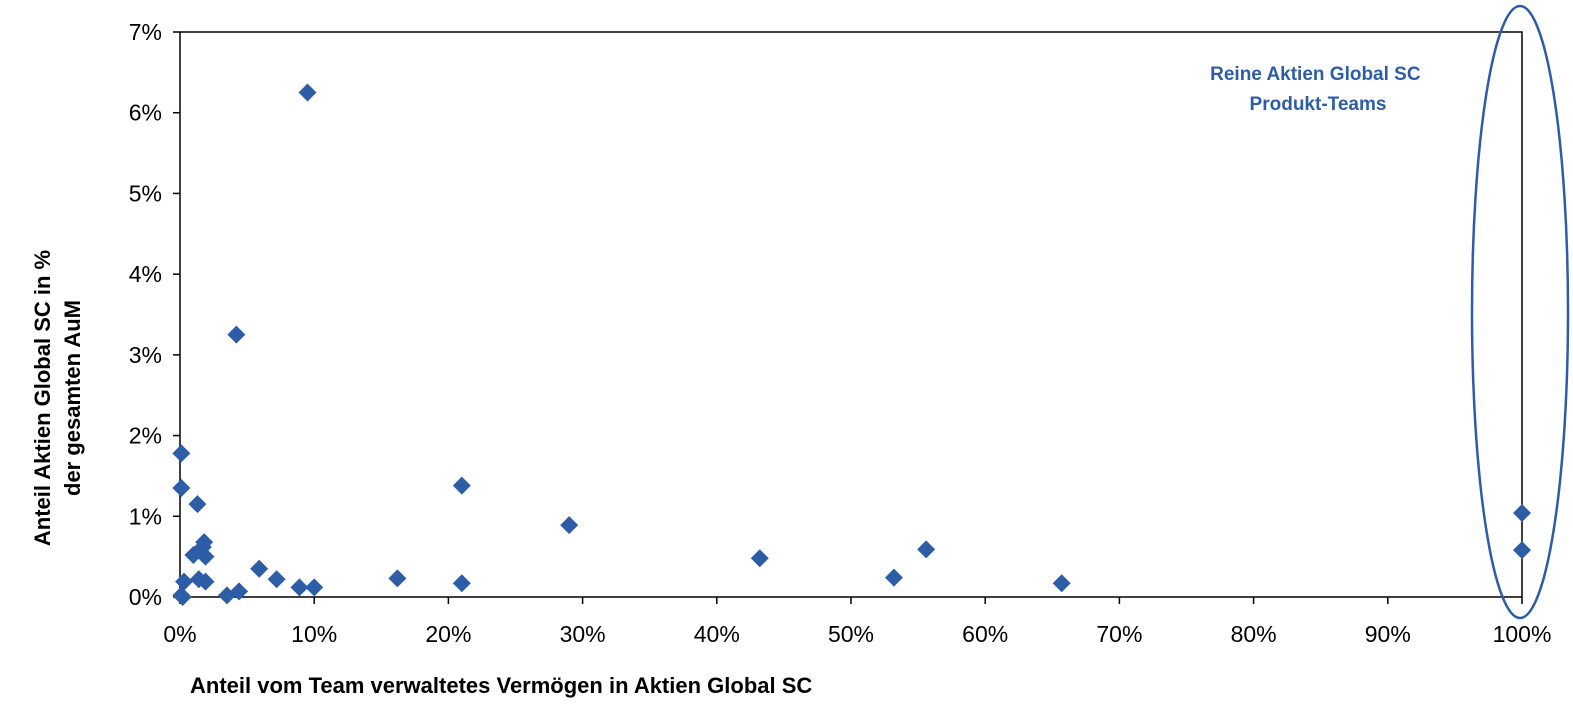 This screenshot has width=1573, height=704. I want to click on y-tick-label: 4%, so click(145, 274).